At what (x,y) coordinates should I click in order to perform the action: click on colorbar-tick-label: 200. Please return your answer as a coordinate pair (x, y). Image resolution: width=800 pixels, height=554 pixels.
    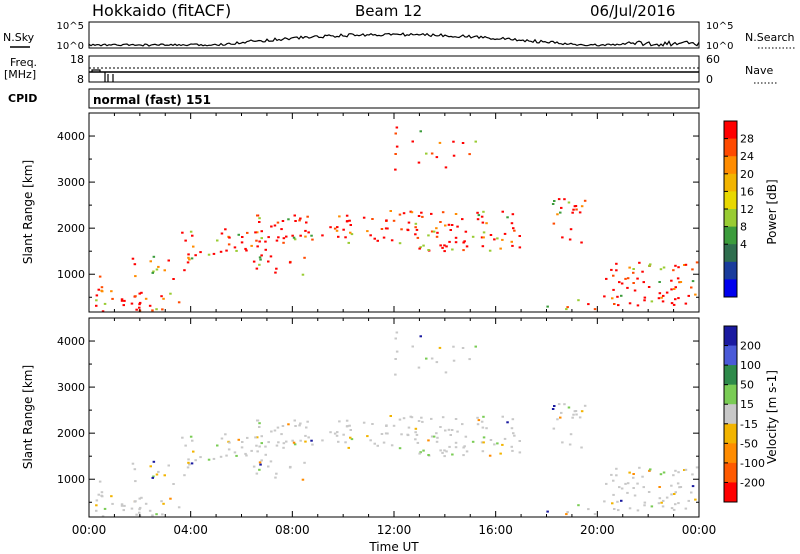
    Looking at the image, I should click on (750, 346).